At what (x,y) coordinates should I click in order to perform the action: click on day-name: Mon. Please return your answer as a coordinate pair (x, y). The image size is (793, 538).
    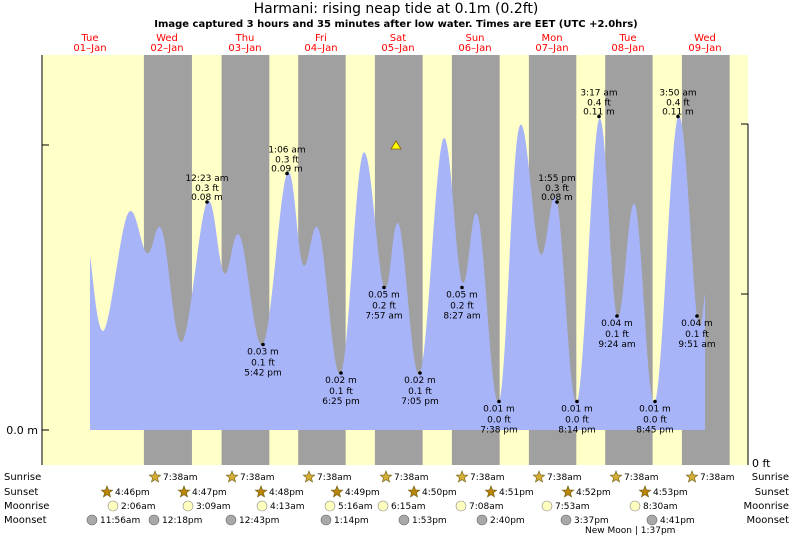
    Looking at the image, I should click on (551, 38).